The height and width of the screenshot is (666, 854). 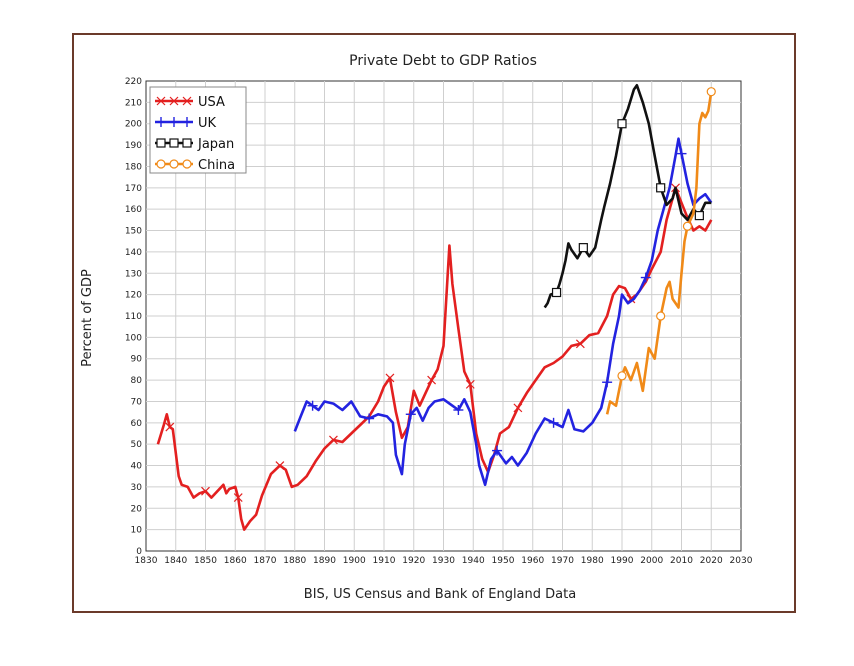 I want to click on x-tick-label: 1830, so click(x=146, y=561).